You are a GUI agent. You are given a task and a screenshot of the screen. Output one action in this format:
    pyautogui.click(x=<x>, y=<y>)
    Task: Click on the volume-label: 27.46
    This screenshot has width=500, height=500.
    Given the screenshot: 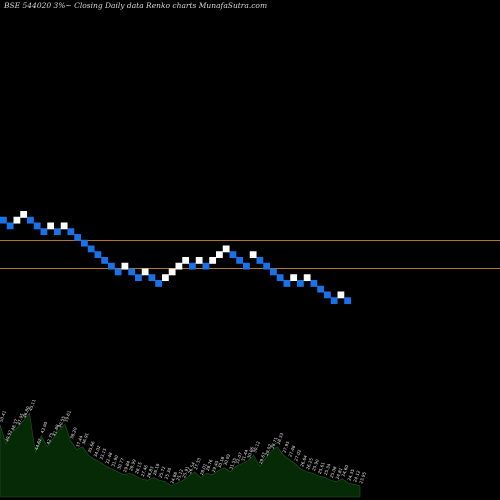 What is the action you would take?
    pyautogui.click(x=144, y=470)
    